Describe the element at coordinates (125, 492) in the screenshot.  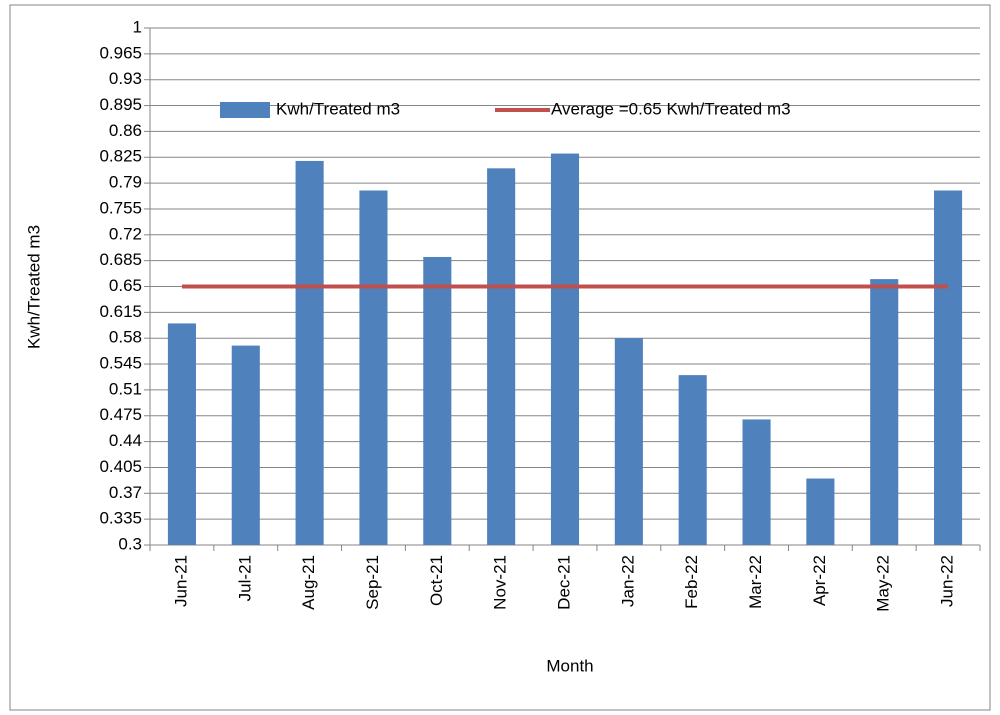
I see `y-tick-label: 0.37` at that location.